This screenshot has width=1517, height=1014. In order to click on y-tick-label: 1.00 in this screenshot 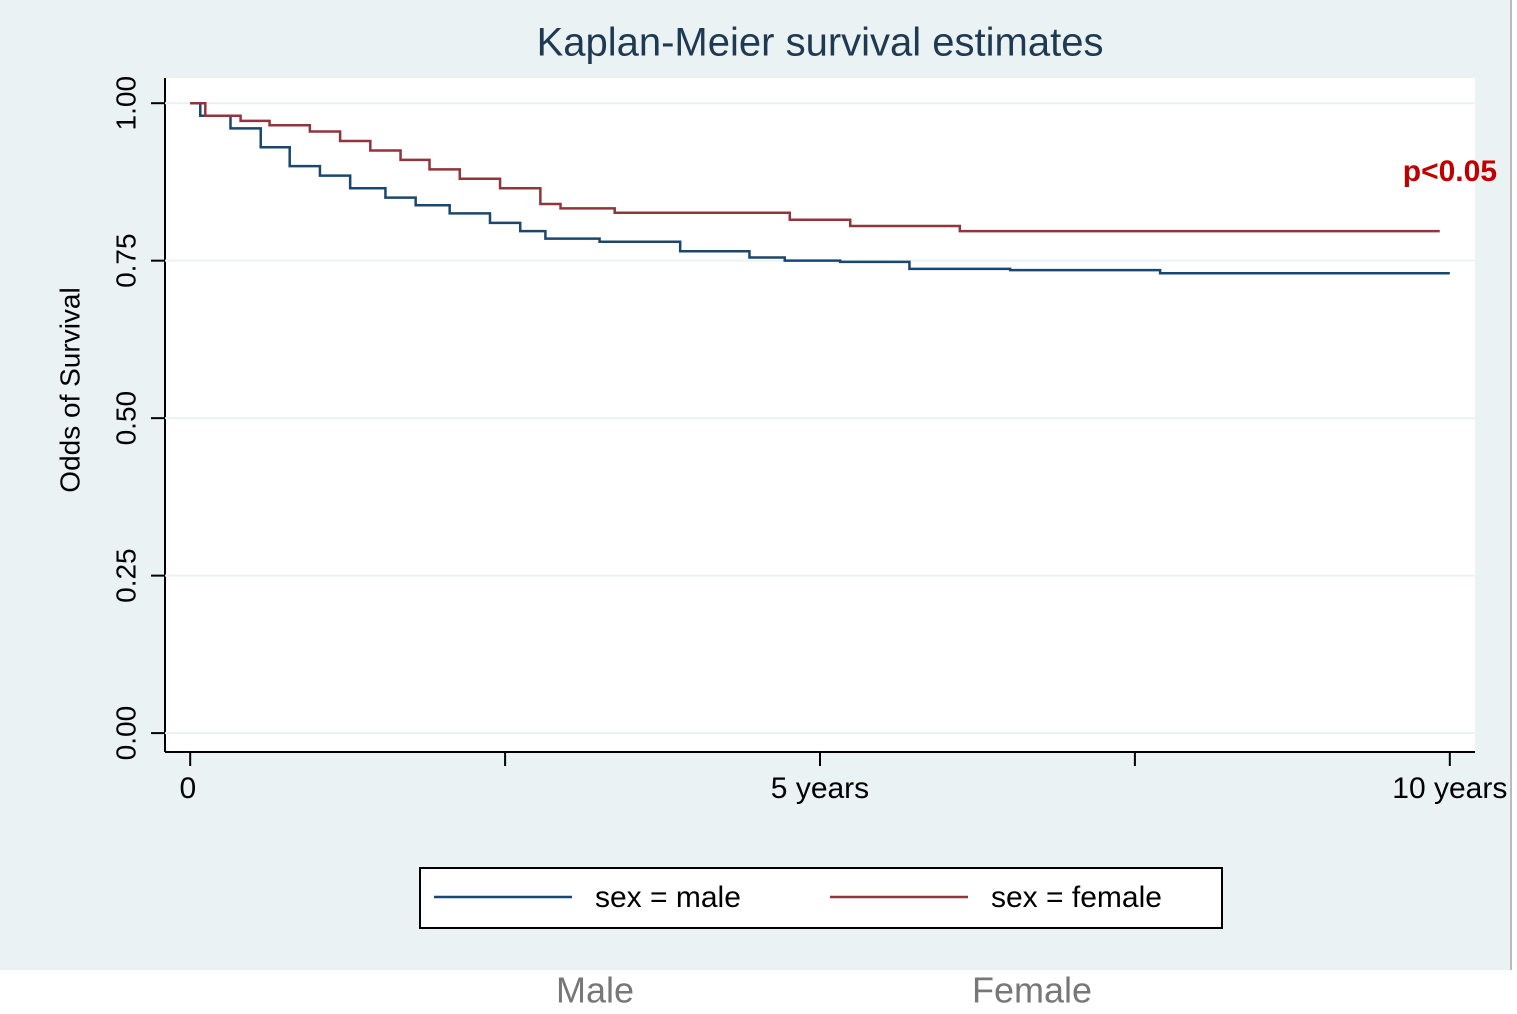, I will do `click(125, 103)`.